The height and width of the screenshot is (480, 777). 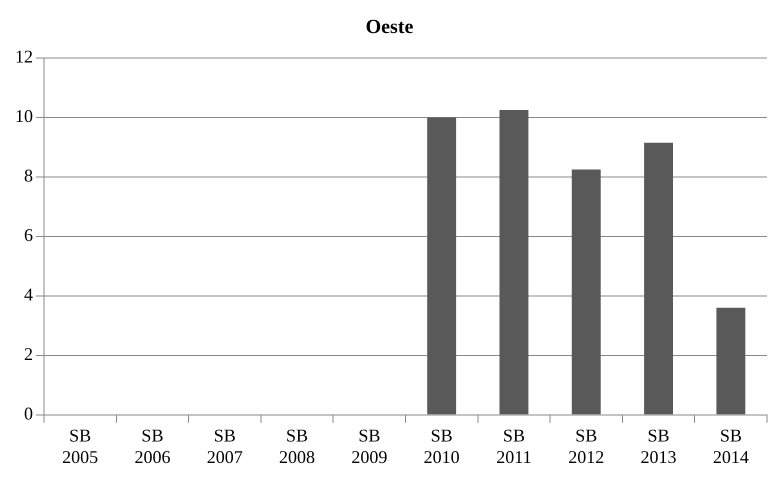 What do you see at coordinates (390, 27) in the screenshot?
I see `chart-title: Oeste` at bounding box center [390, 27].